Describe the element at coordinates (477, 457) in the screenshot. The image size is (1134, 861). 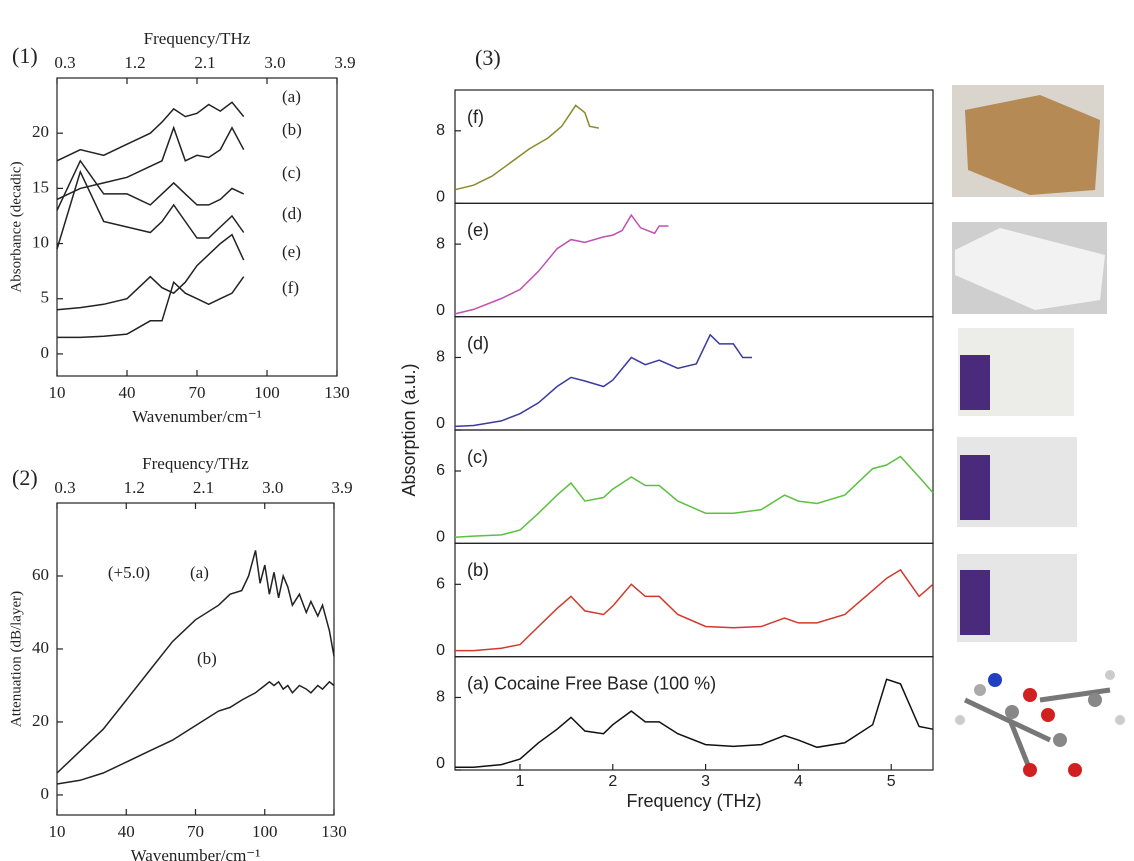
I see `subplot-label: (c)` at that location.